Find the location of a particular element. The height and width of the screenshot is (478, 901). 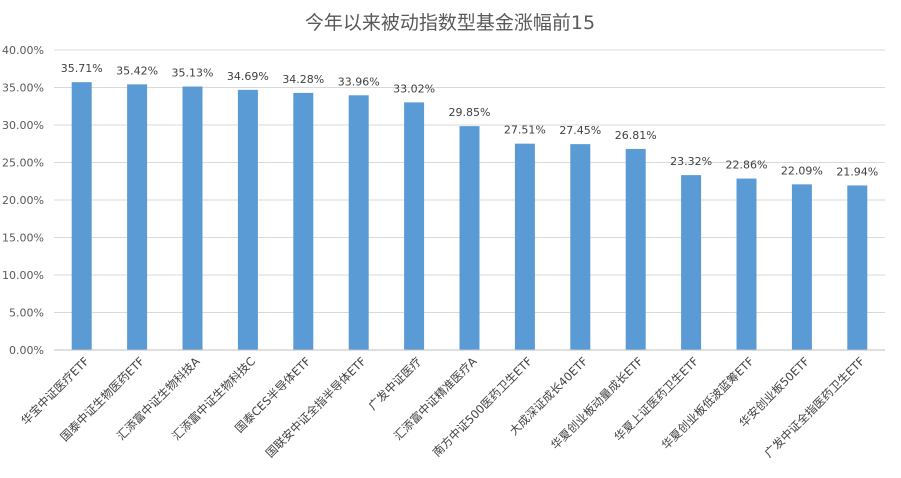

y-tick-label: 20.00% is located at coordinates (23, 200).